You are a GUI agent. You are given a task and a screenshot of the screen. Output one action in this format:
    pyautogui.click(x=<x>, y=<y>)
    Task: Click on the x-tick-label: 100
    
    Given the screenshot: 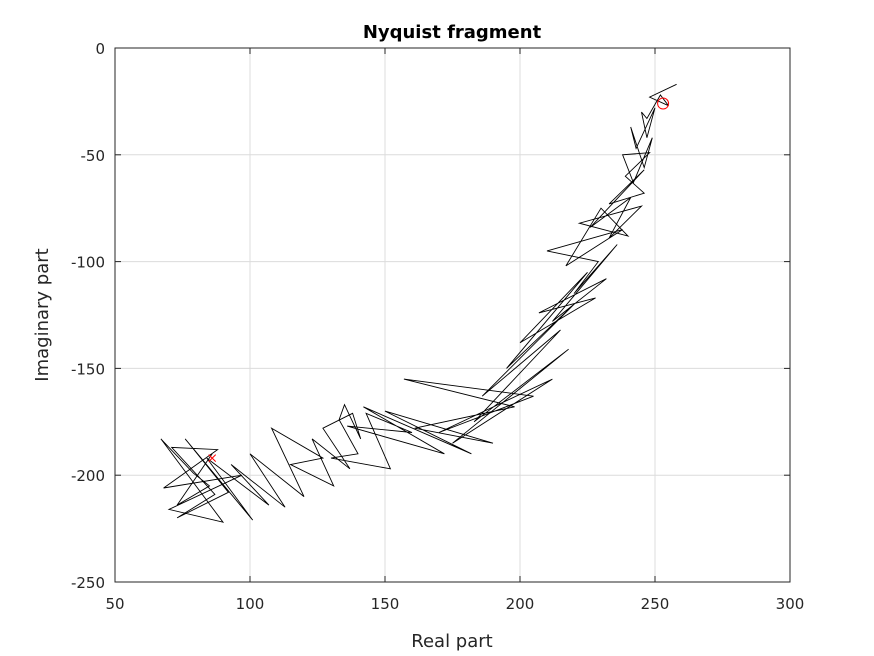 What is the action you would take?
    pyautogui.click(x=250, y=604)
    